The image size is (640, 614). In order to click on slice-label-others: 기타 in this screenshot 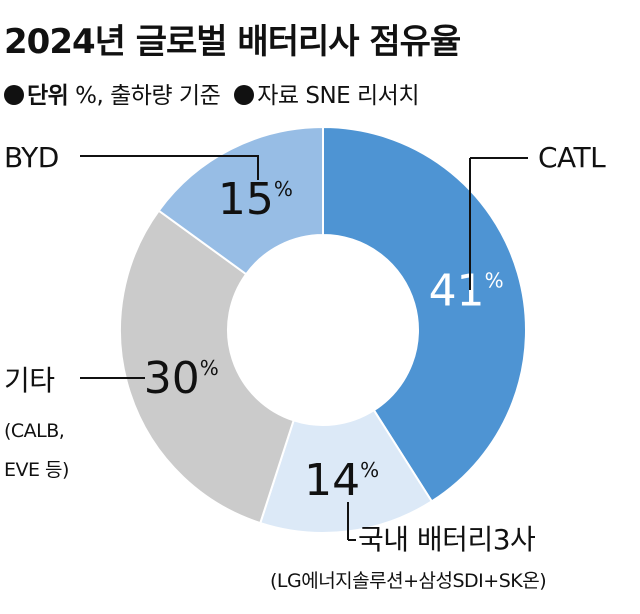, I will do `click(29, 380)`.